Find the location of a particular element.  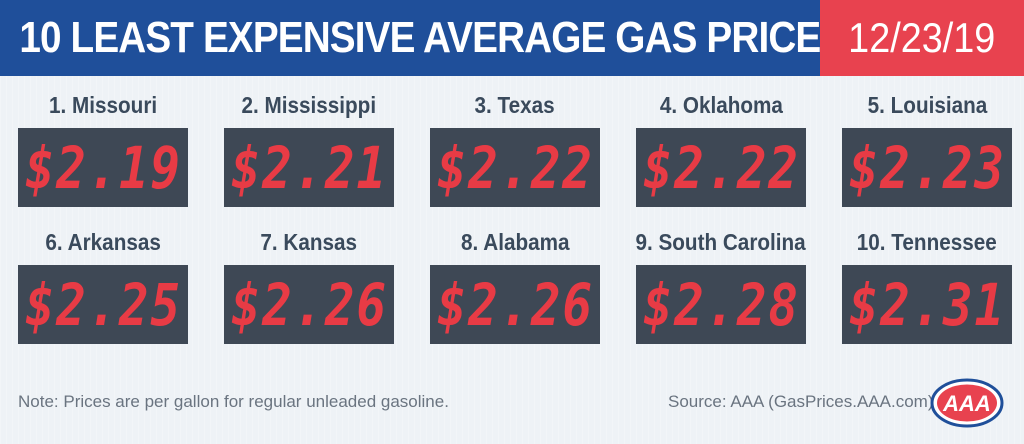

price-card: 2. Mississippi $2.21 is located at coordinates (309, 149).